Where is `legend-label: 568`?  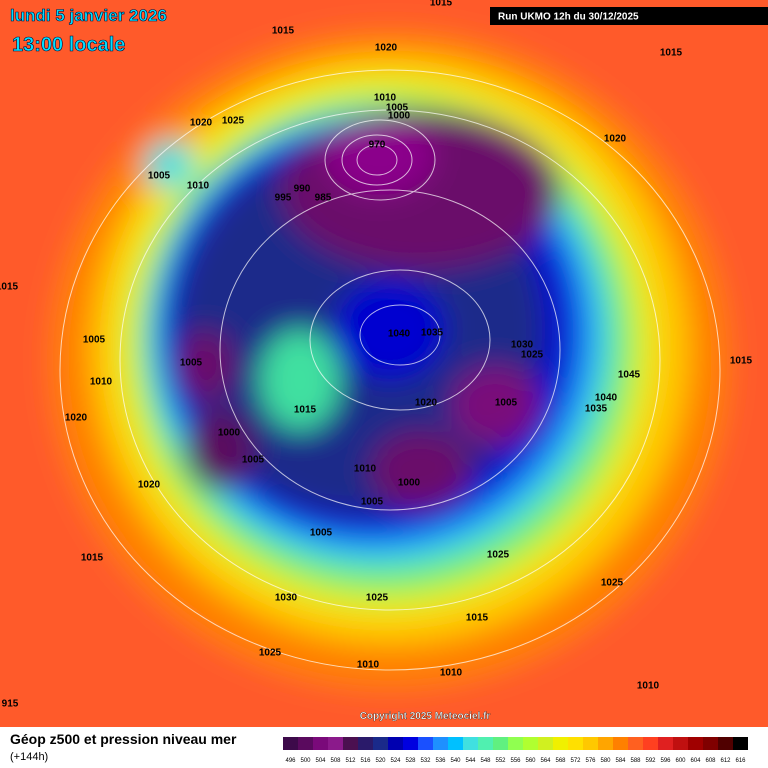 legend-label: 568 is located at coordinates (560, 761).